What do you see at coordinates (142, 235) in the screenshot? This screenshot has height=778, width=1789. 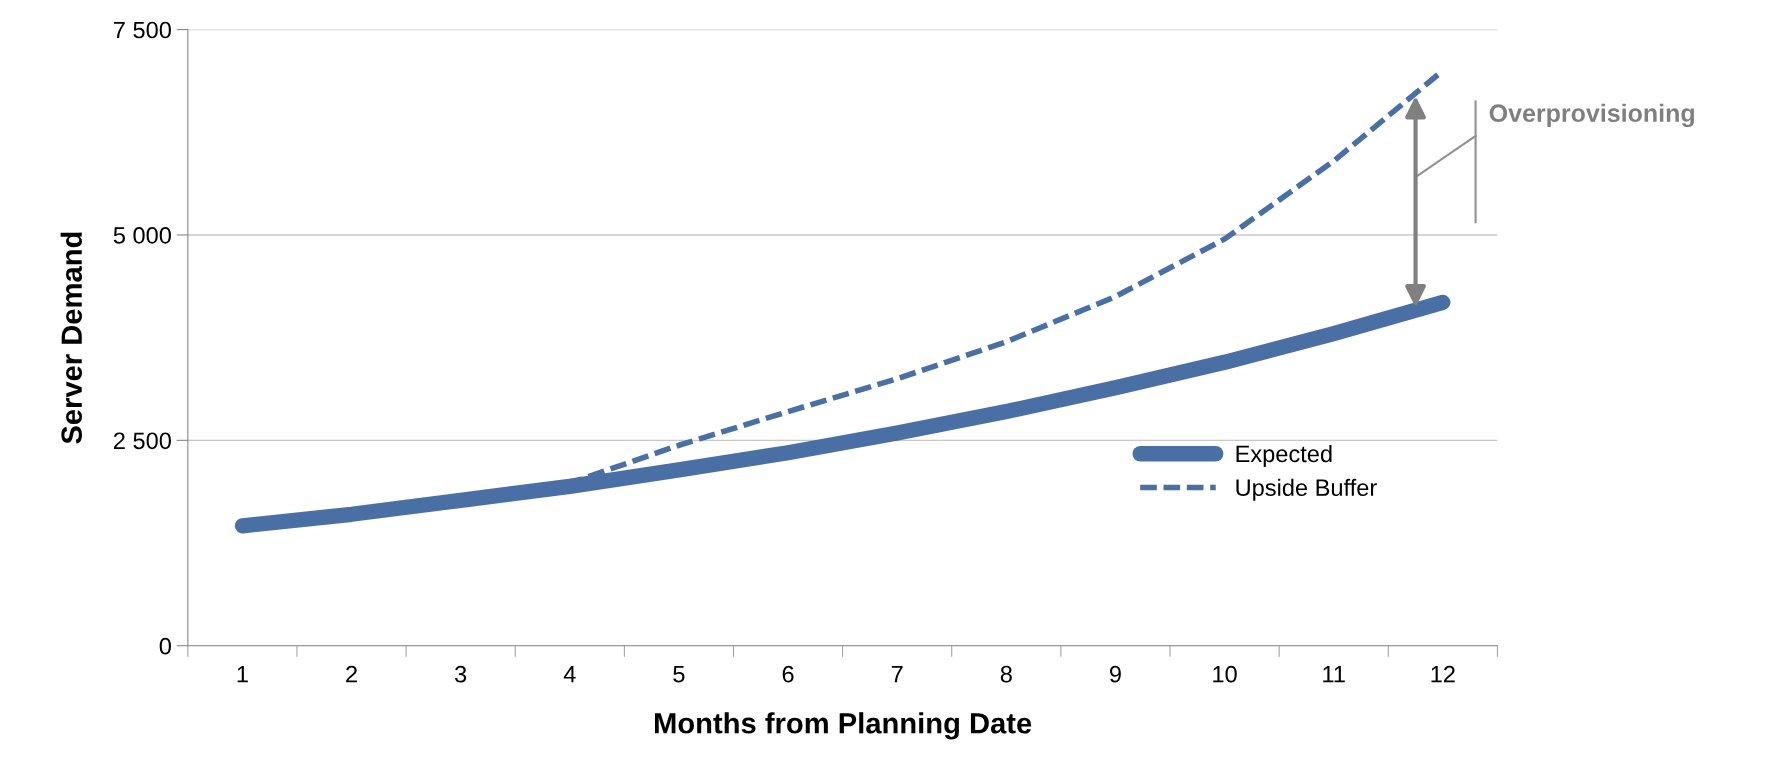 I see `y-tick-label: 5 000` at bounding box center [142, 235].